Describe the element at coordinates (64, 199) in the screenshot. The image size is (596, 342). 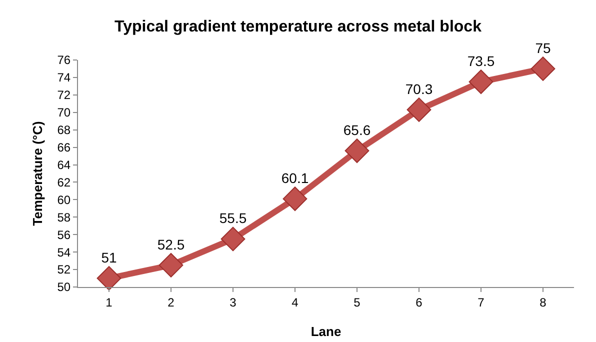
I see `y-tick-label: 60` at that location.